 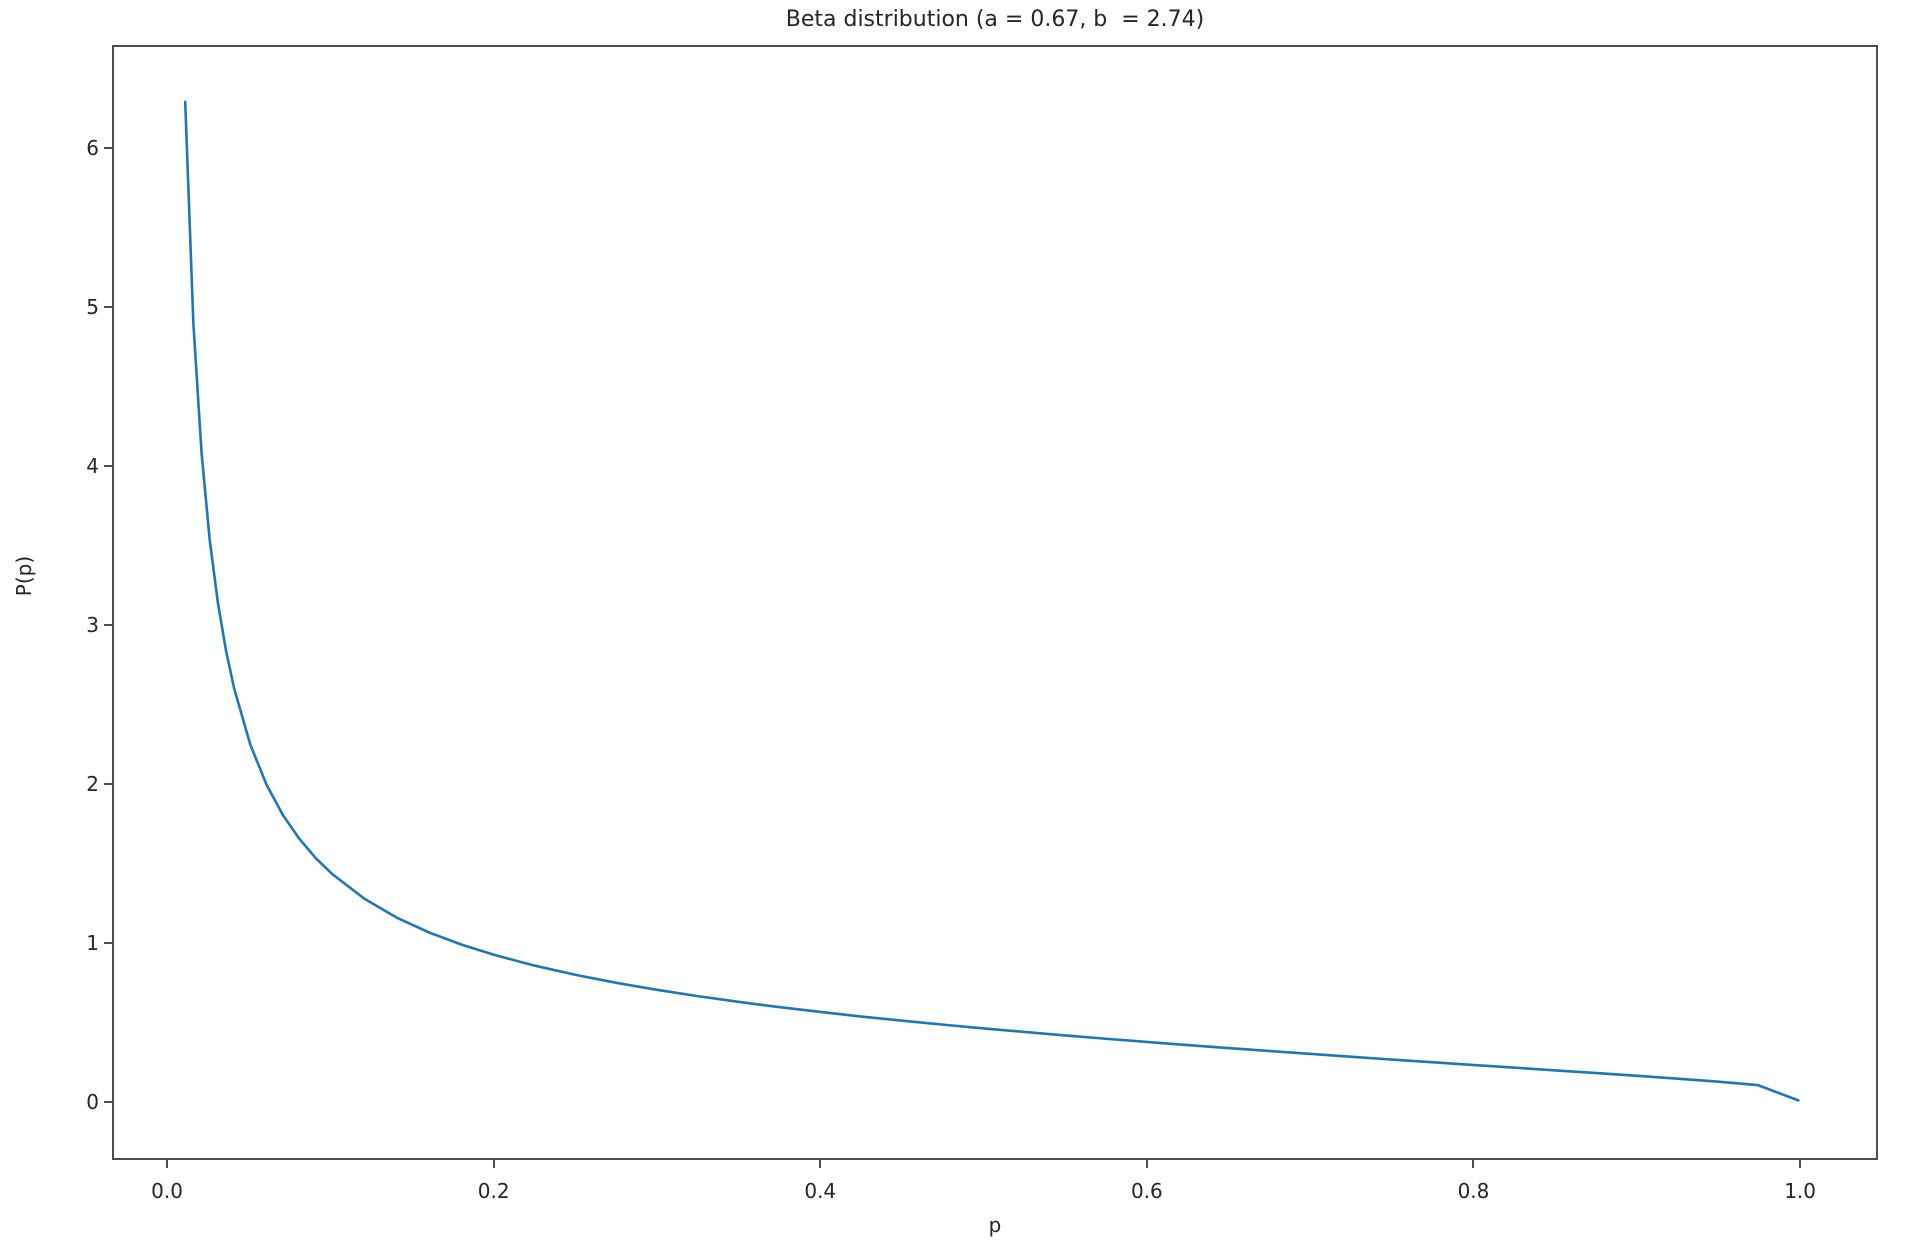 I want to click on x-tick-label: 0.2, so click(x=493, y=1191).